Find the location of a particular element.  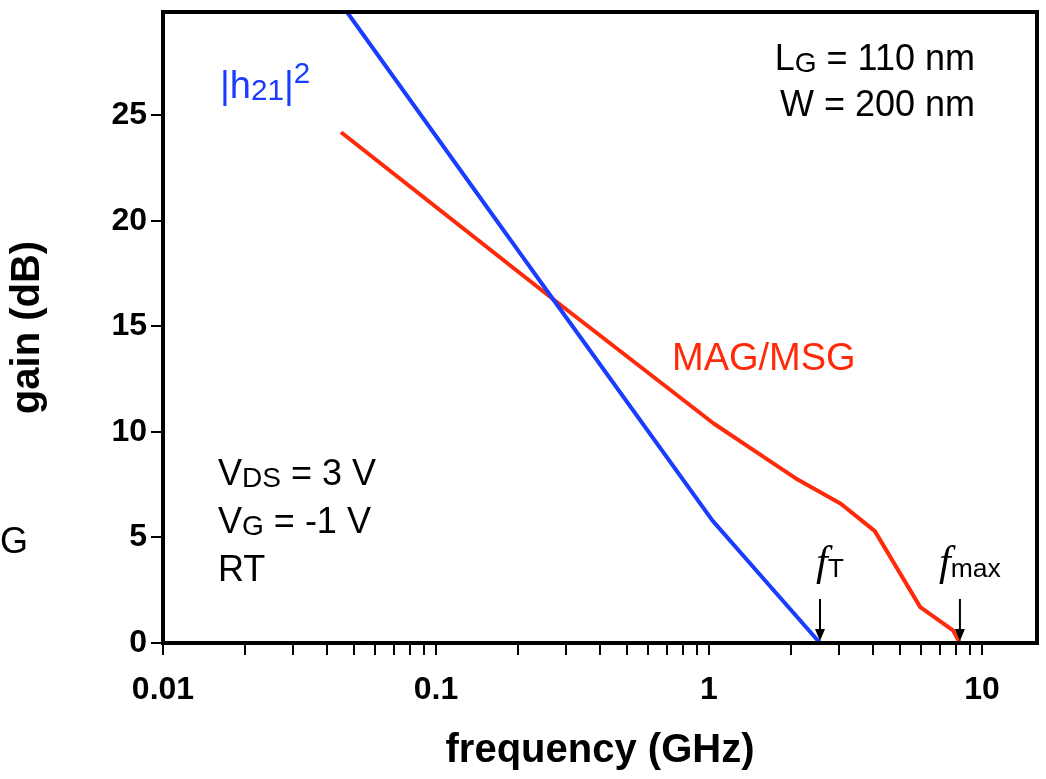

annotation: fT is located at coordinates (830, 560).